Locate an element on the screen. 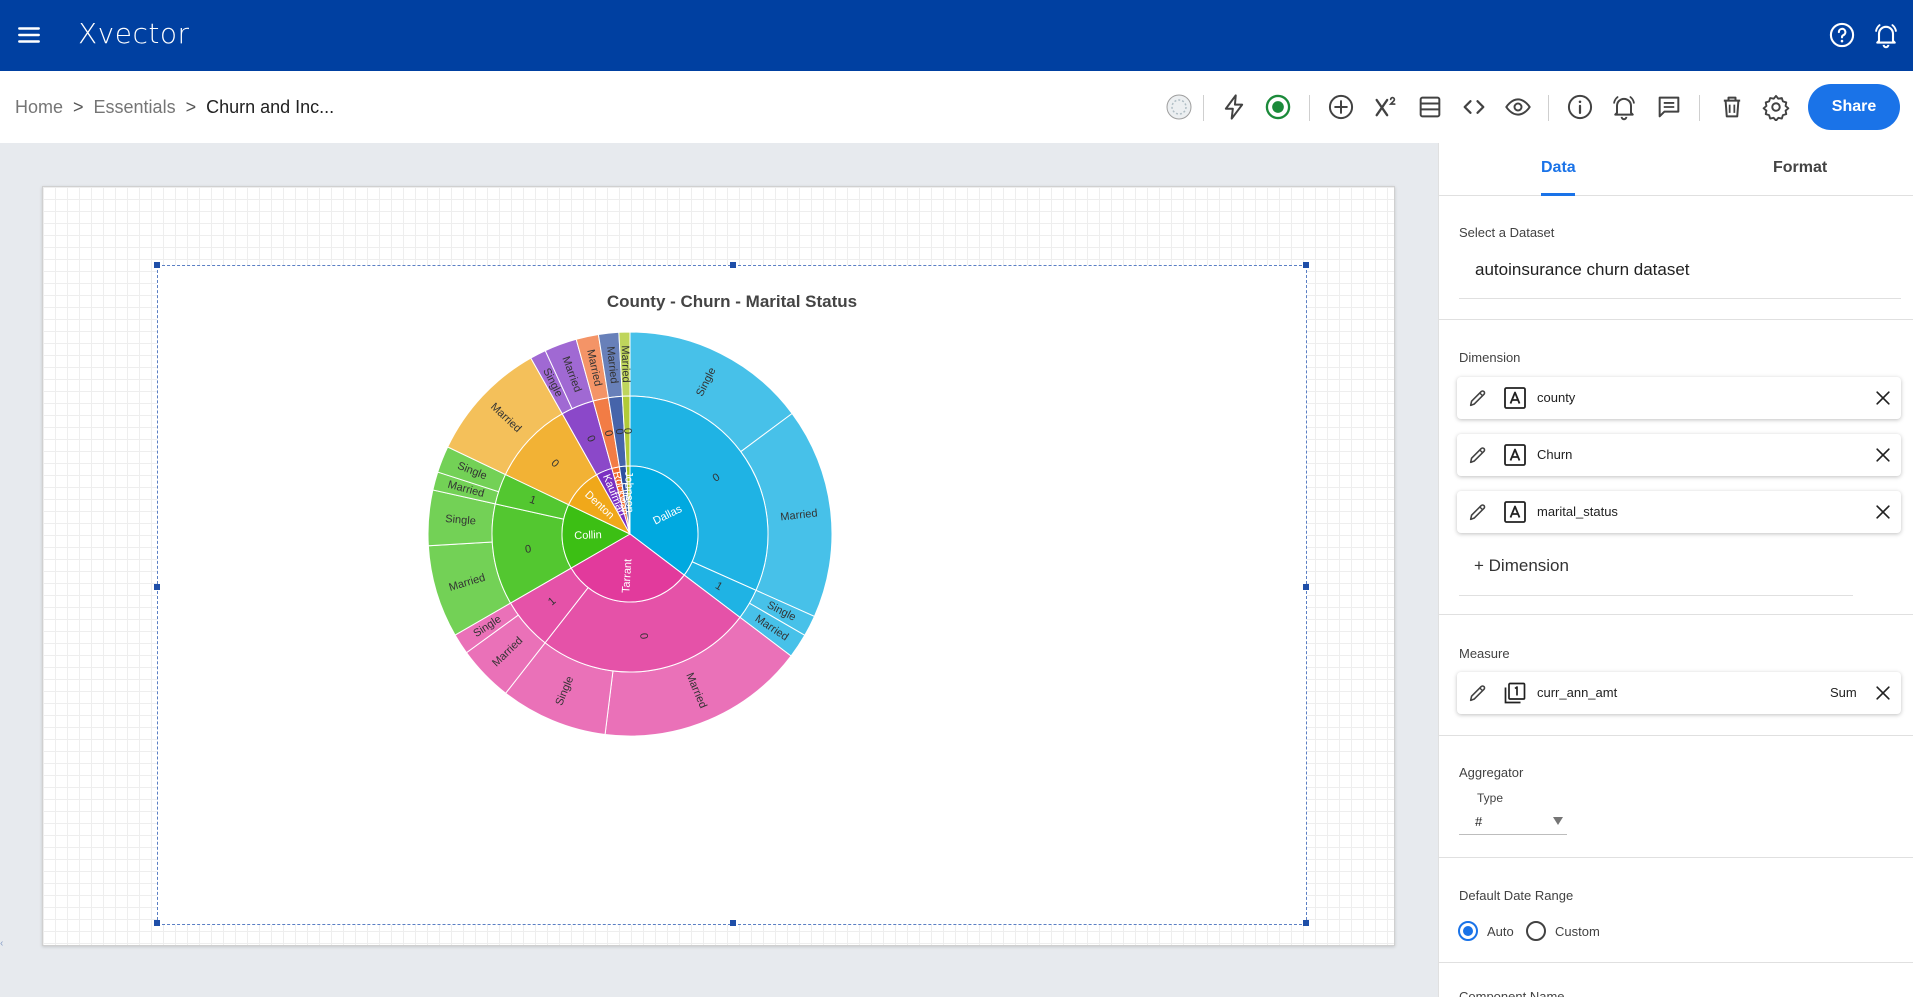 The width and height of the screenshot is (1913, 997). date-range-label: Default Date Range is located at coordinates (1516, 895).